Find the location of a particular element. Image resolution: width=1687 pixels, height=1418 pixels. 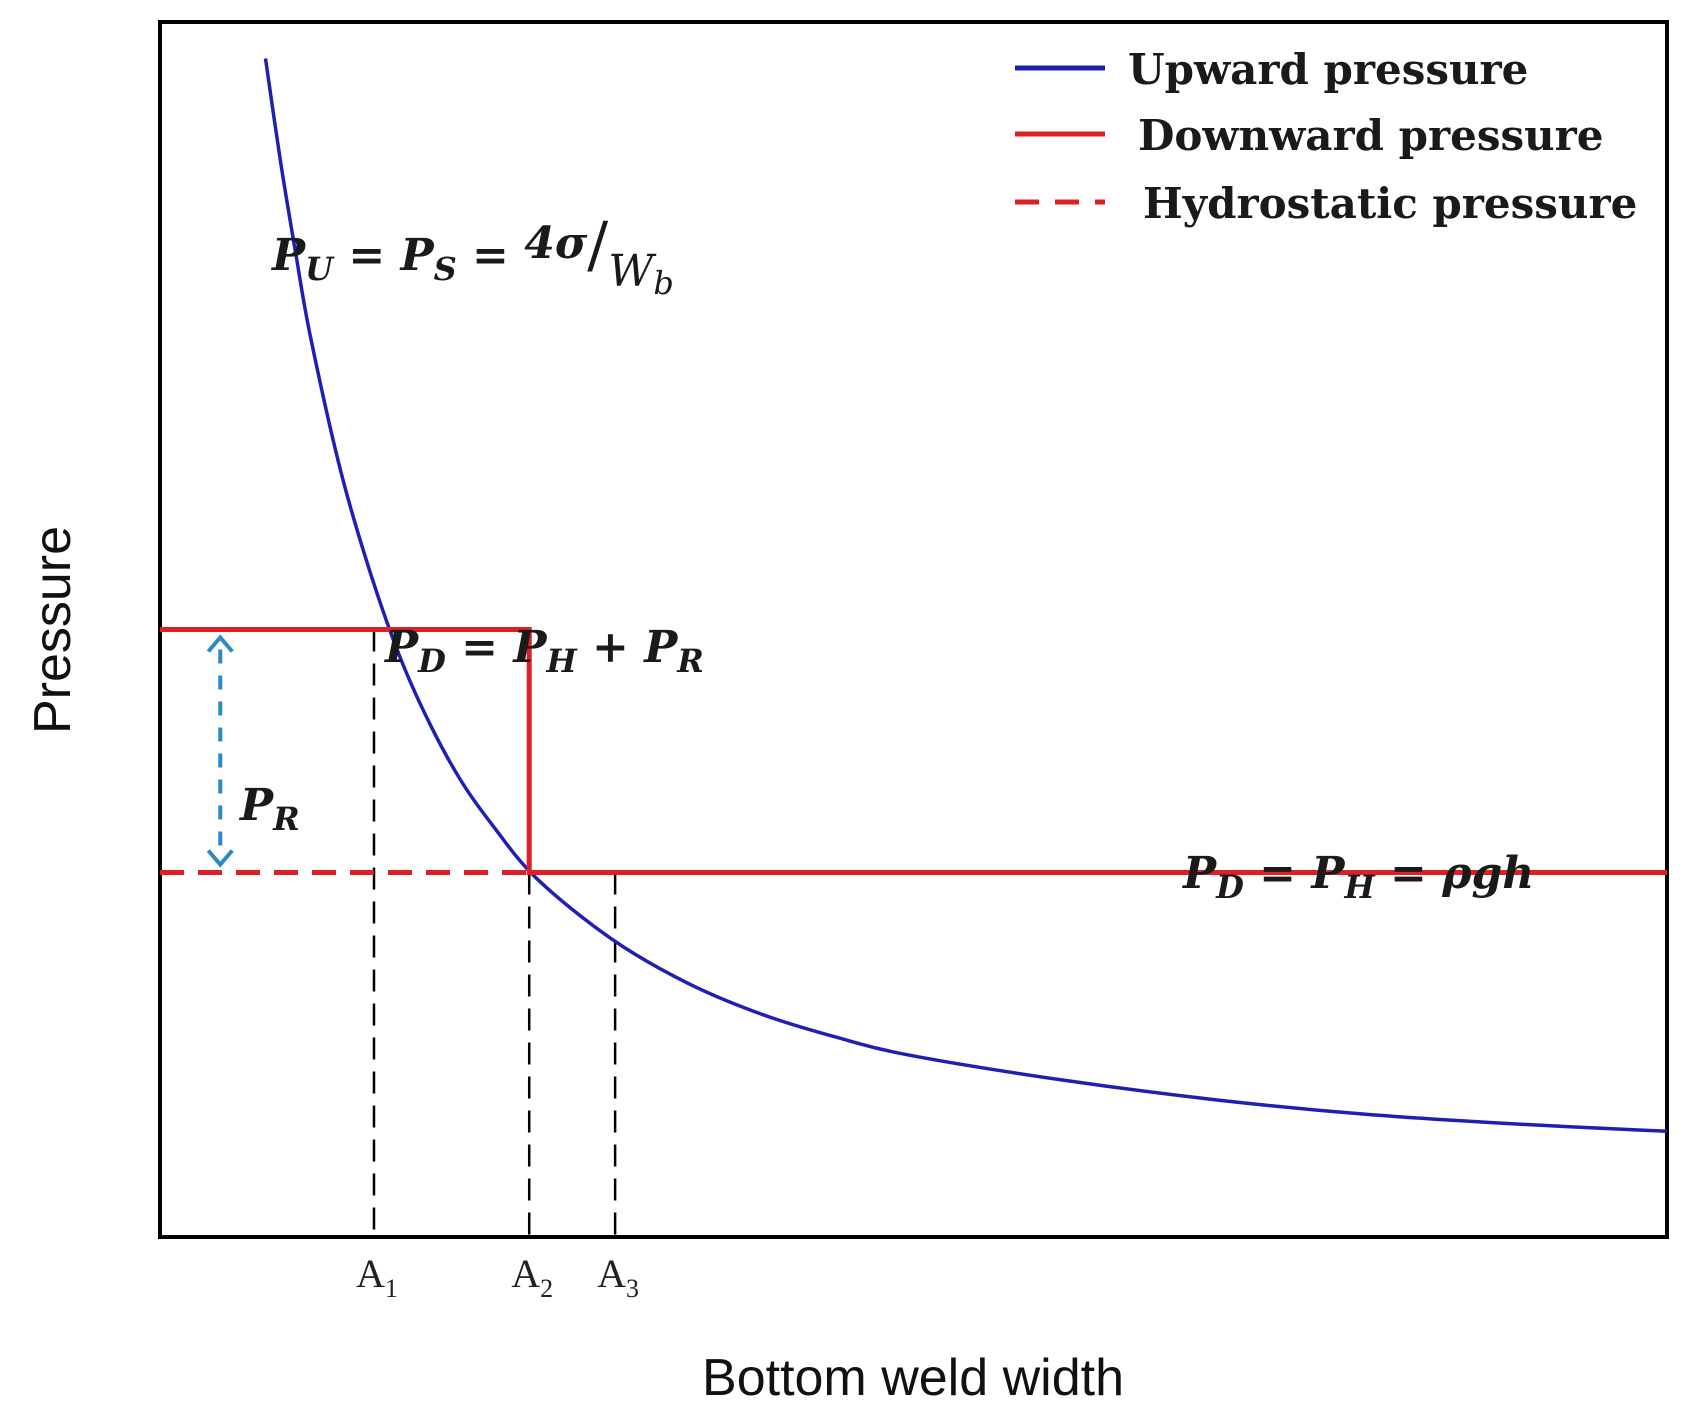

x-tick-labels: A1 A2 A3 is located at coordinates (497, 1277).